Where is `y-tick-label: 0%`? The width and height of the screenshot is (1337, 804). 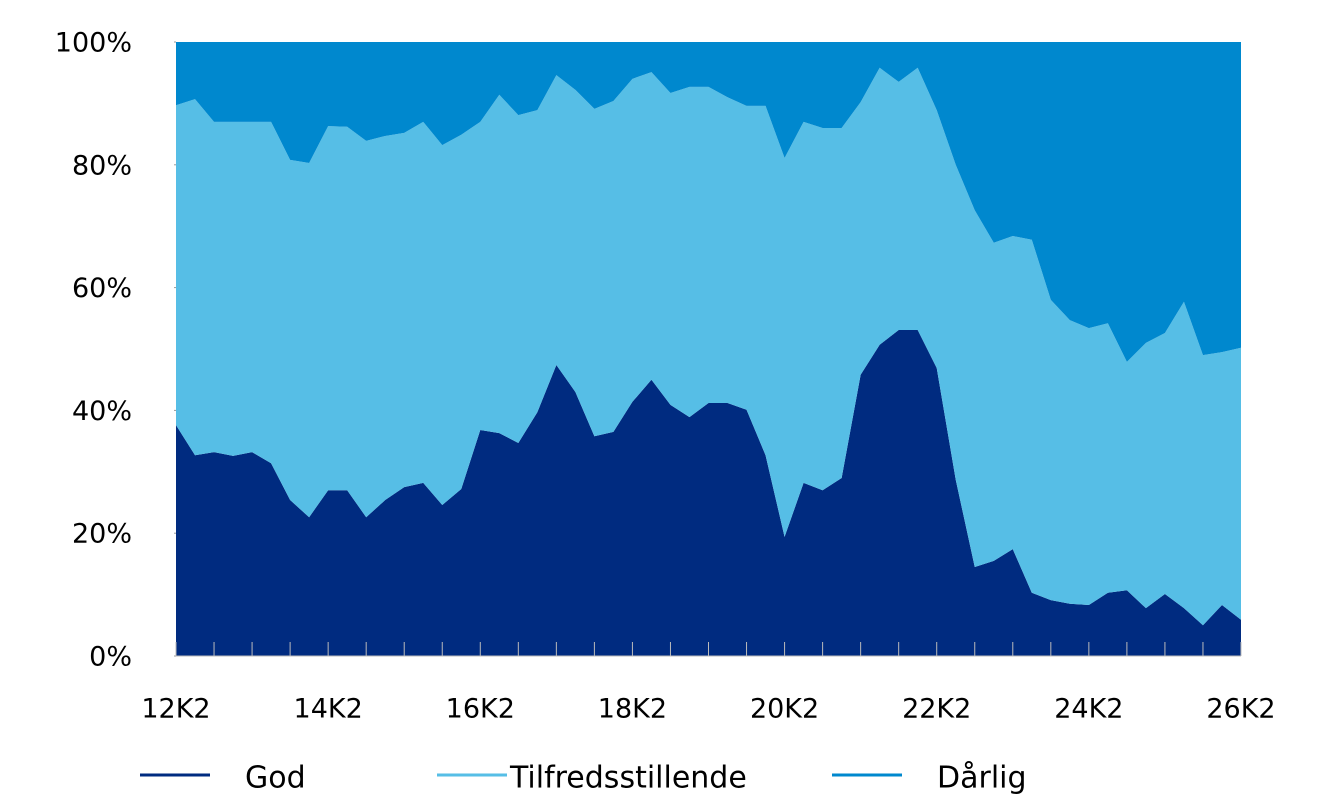 y-tick-label: 0% is located at coordinates (110, 657).